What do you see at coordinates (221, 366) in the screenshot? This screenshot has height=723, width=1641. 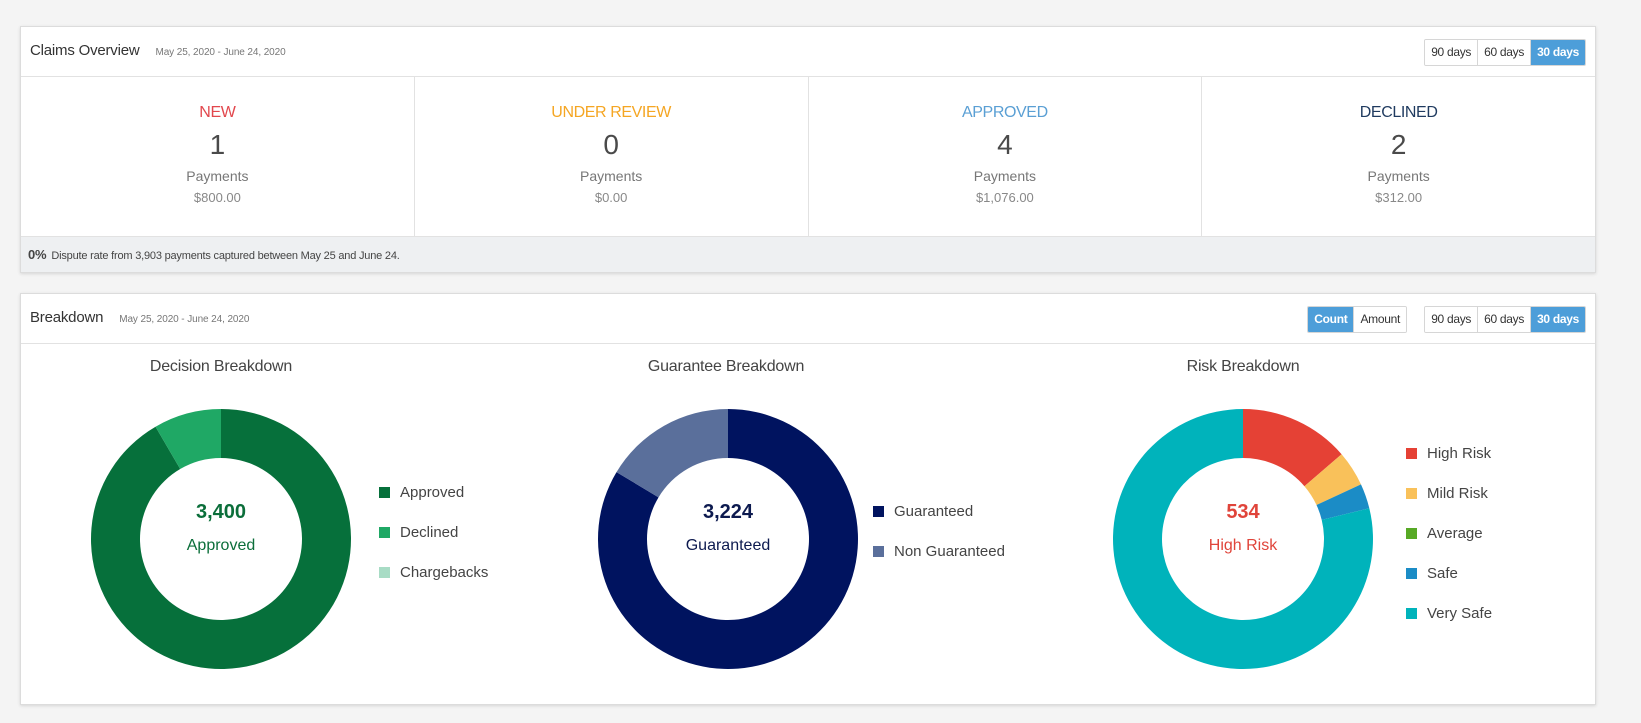 I see `chart-title: Decision Breakdown` at bounding box center [221, 366].